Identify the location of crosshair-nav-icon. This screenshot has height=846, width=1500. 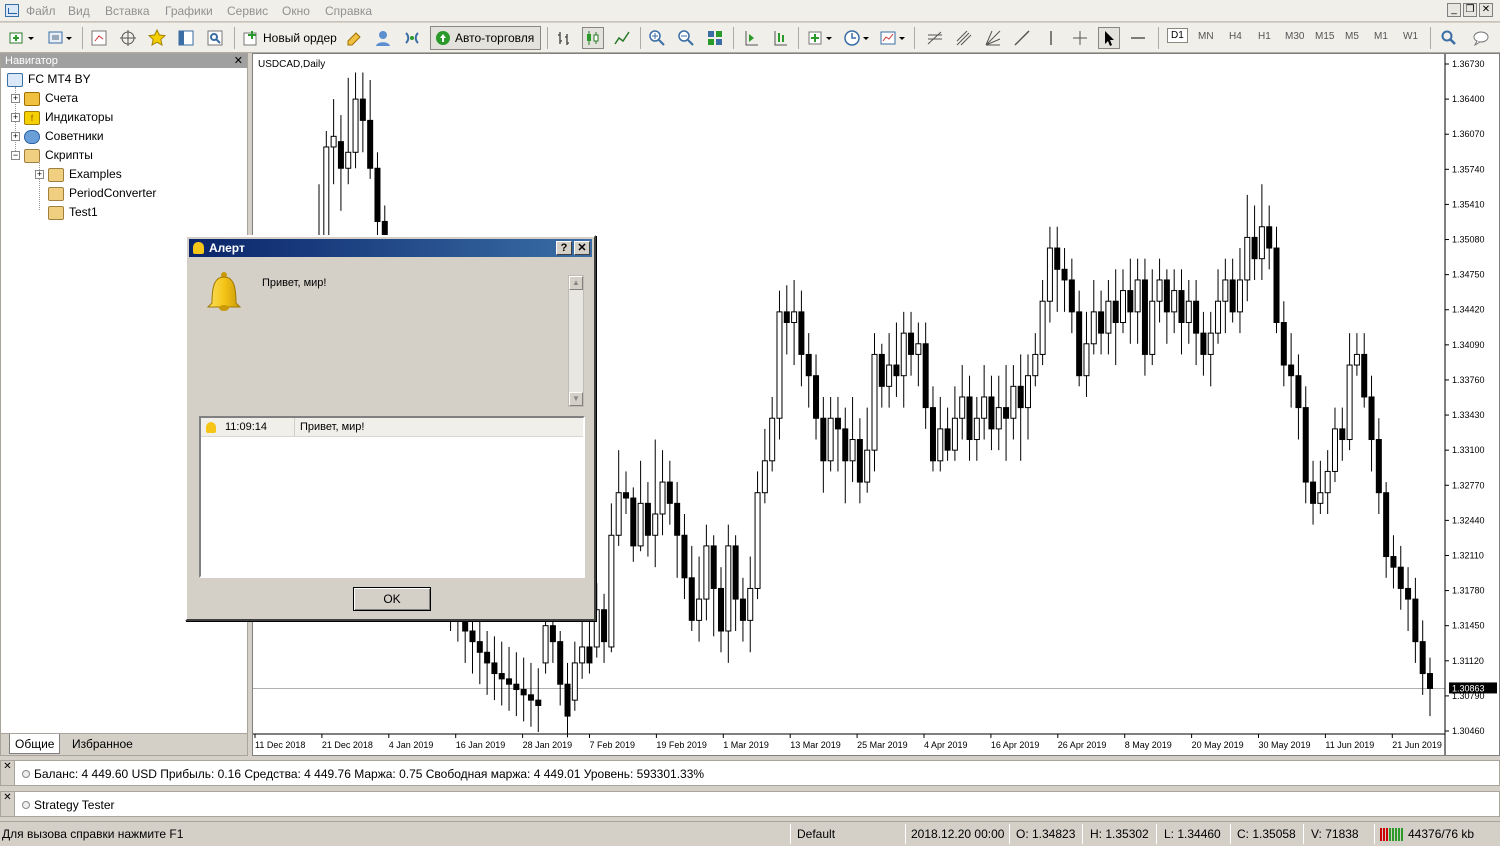
(128, 38).